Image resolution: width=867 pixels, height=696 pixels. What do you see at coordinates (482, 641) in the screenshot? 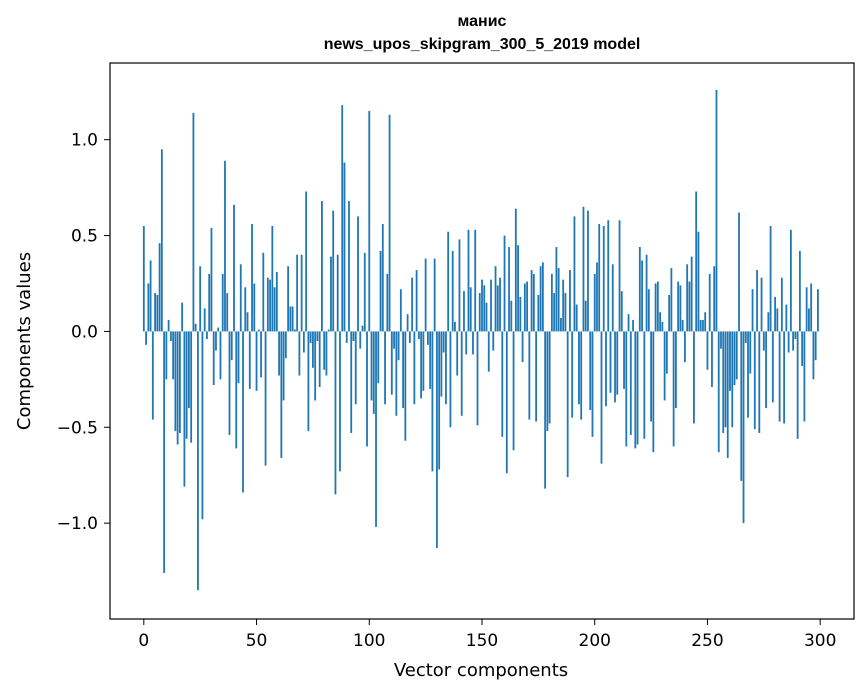
I see `x-tick-label-3: 150` at bounding box center [482, 641].